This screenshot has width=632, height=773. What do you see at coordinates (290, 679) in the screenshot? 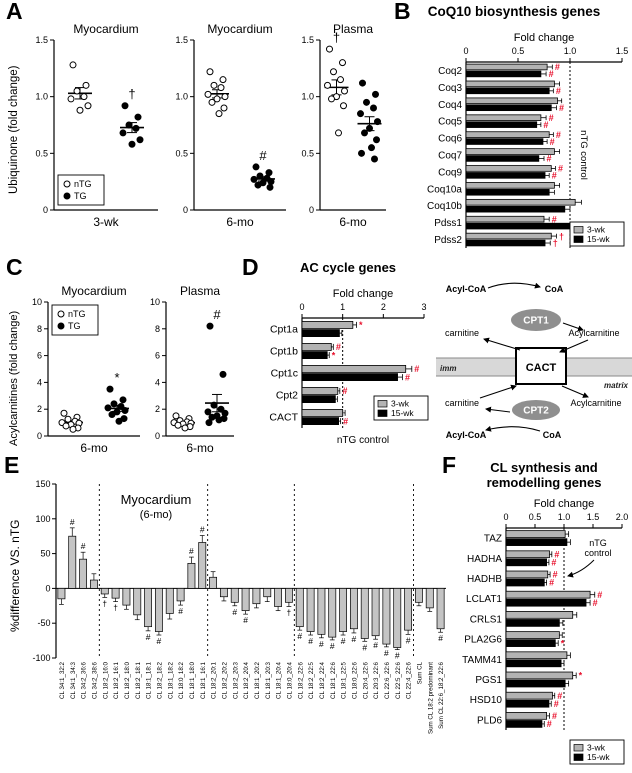
I see `svg-text: CL 18:0_20:4` at bounding box center [290, 679].